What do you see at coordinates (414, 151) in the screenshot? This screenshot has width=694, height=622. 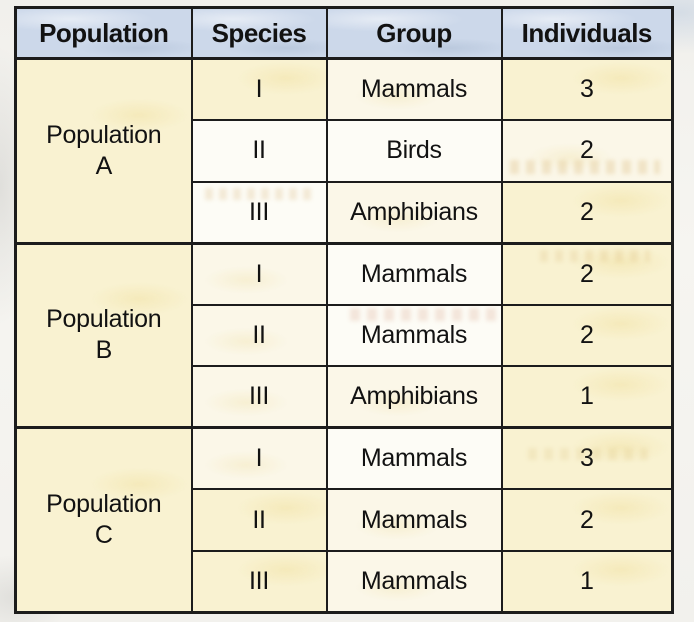 I see `cell-group: Birds` at bounding box center [414, 151].